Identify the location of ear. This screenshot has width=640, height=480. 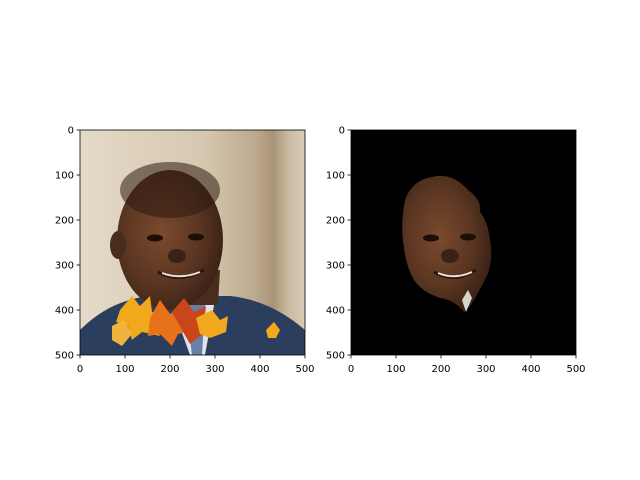
(118, 245).